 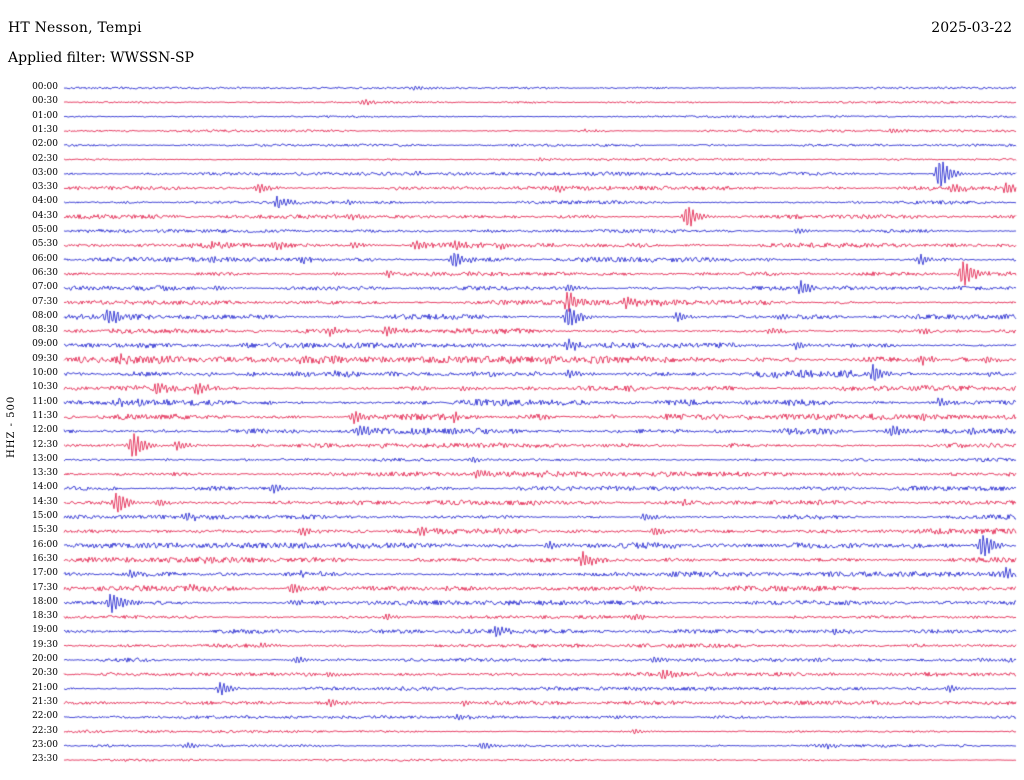 I want to click on trace-time-label: 00:00, so click(x=45, y=87).